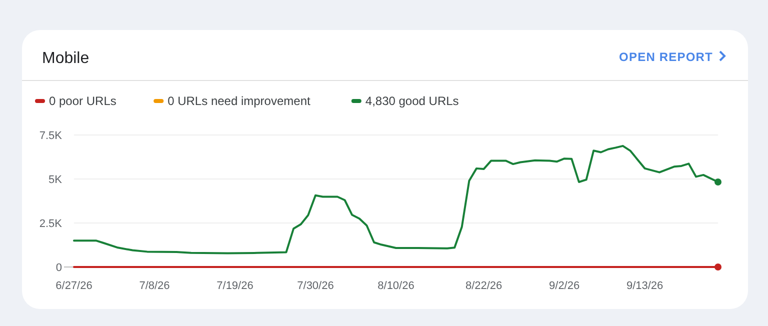 The image size is (768, 326). What do you see at coordinates (412, 101) in the screenshot?
I see `legend-label: 4,830 good URLs` at bounding box center [412, 101].